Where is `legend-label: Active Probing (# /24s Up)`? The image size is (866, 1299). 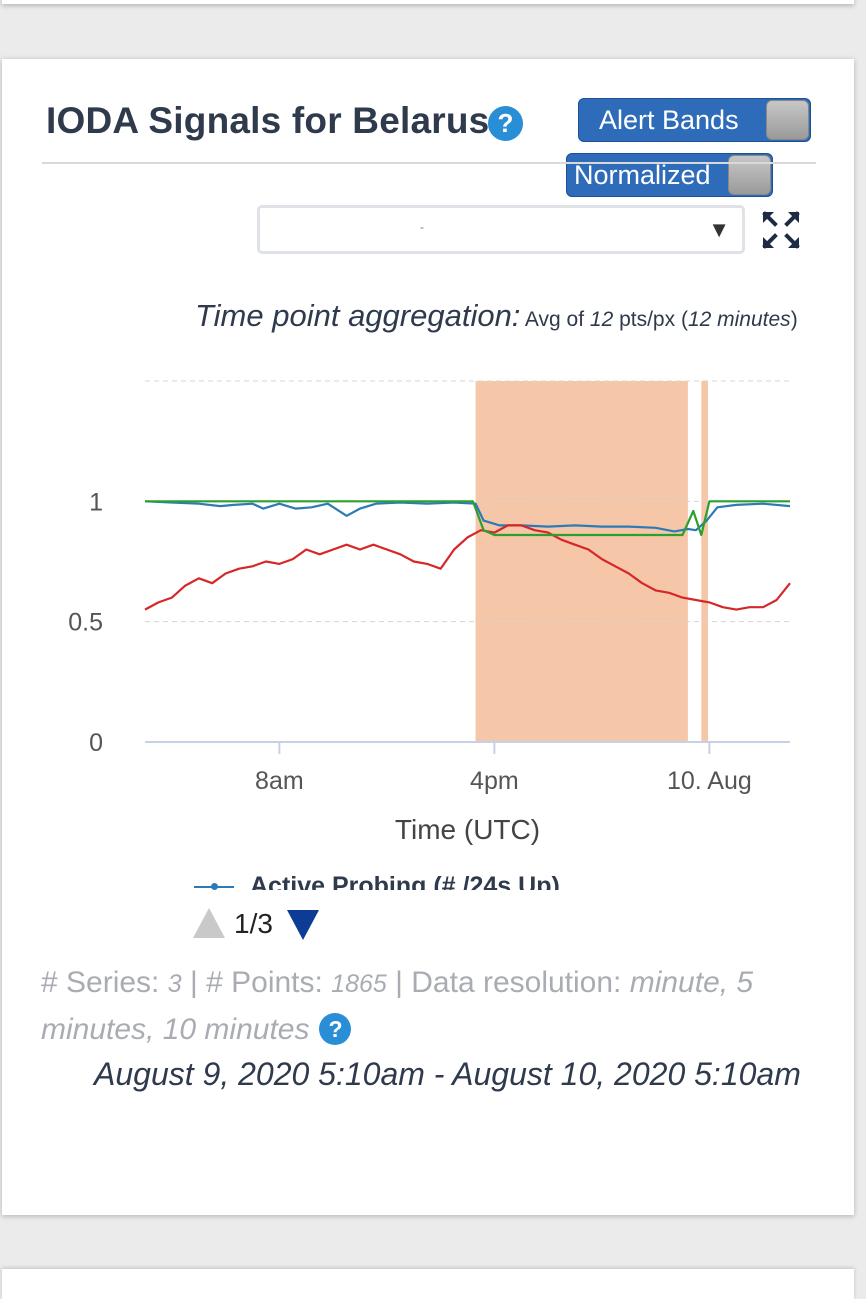 legend-label: Active Probing (# /24s Up) is located at coordinates (405, 881).